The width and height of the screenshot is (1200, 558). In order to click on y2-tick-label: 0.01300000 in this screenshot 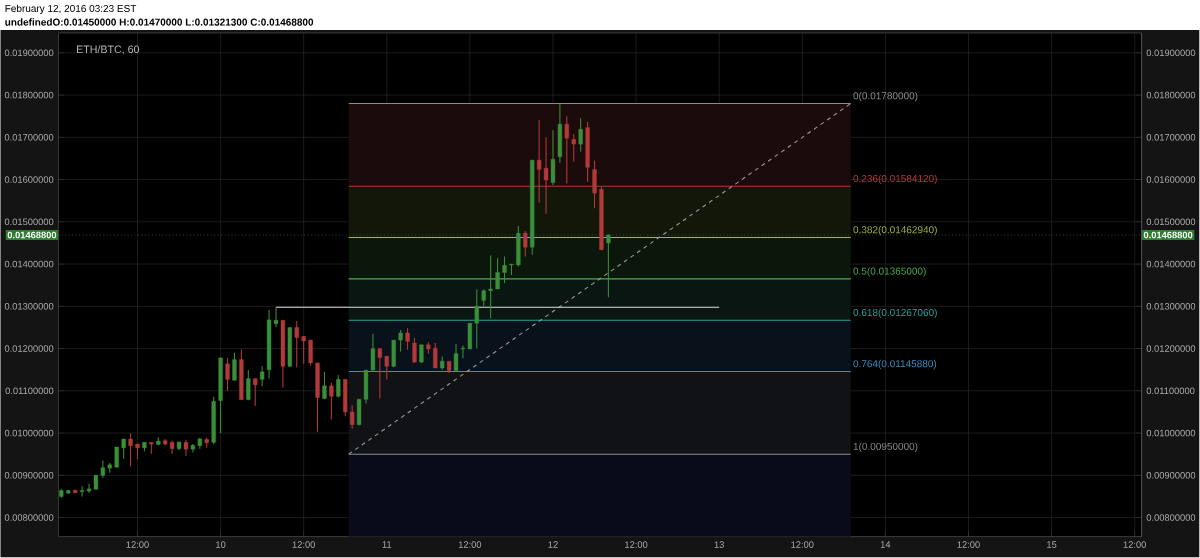, I will do `click(1171, 306)`.